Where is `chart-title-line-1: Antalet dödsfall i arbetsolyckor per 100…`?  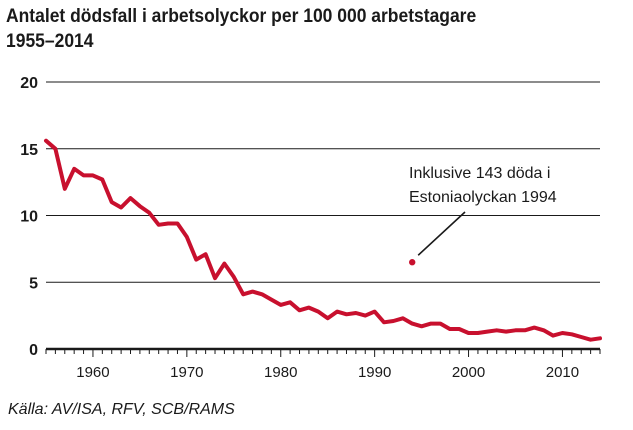
chart-title-line-1: Antalet dödsfall i arbetsolyckor per 100… is located at coordinates (241, 16).